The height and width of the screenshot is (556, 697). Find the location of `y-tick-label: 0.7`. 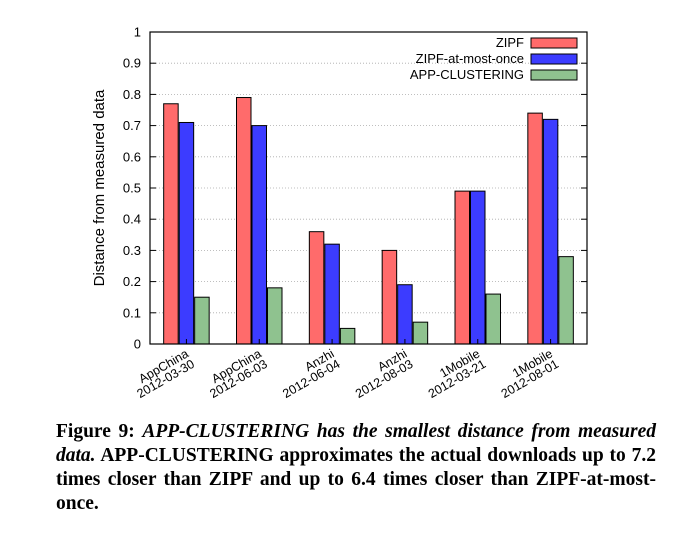

y-tick-label: 0.7 is located at coordinates (132, 125).